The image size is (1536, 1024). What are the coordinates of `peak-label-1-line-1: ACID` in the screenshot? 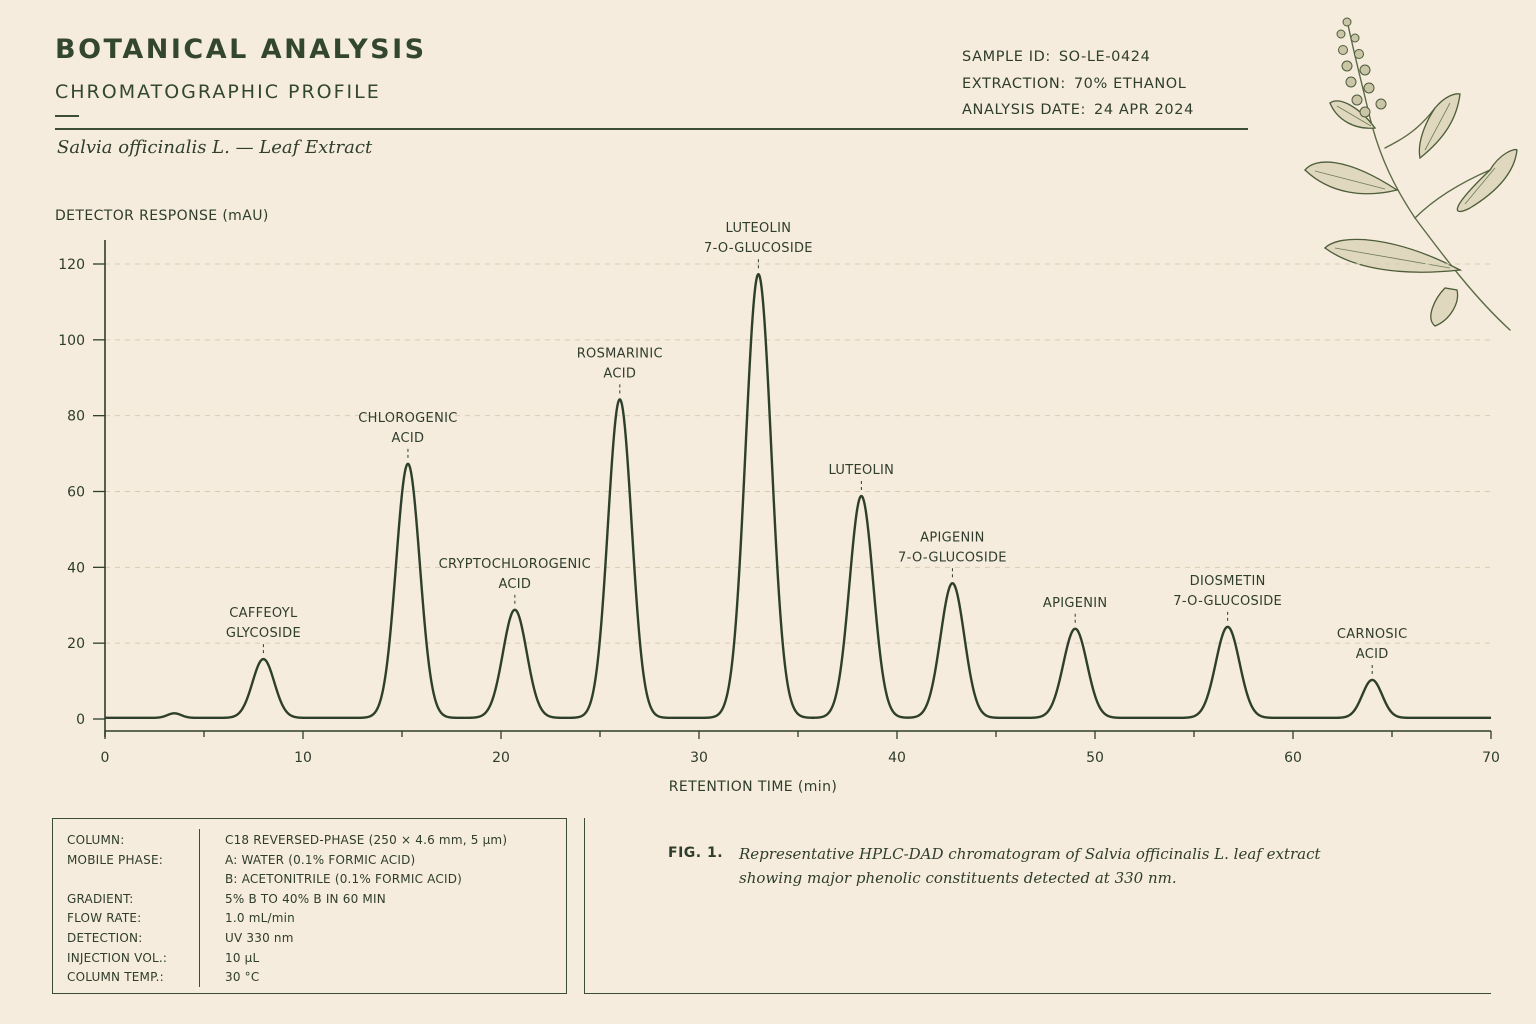 It's located at (408, 438).